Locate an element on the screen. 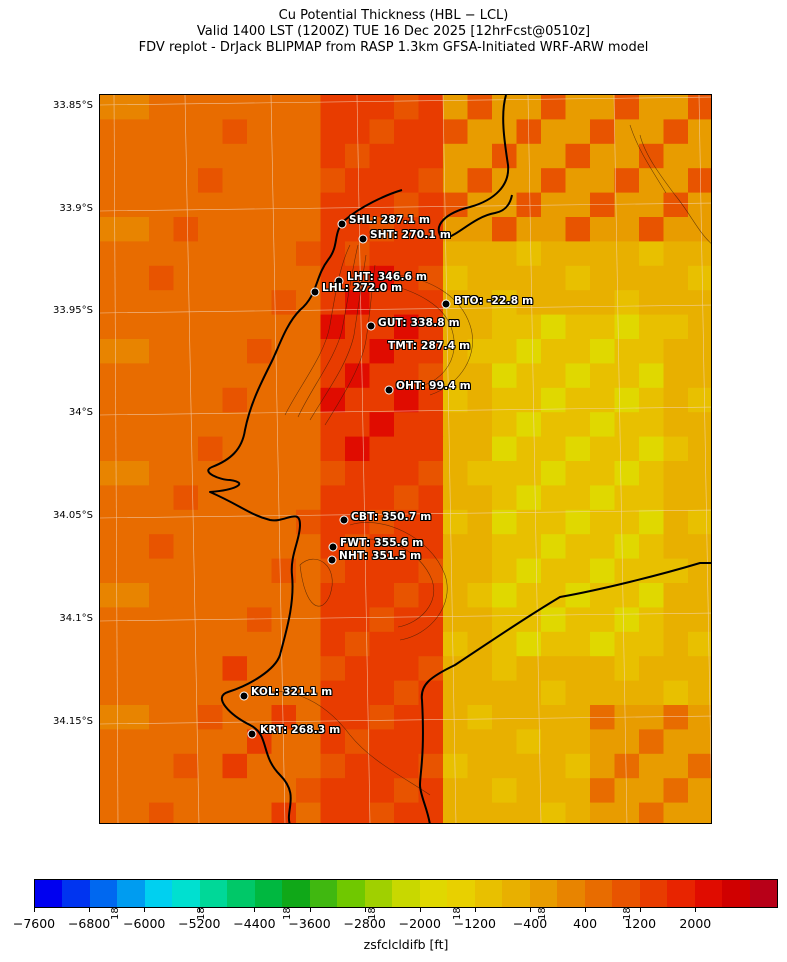 The image size is (787, 962). station-label: OHT: 99.4 m is located at coordinates (433, 386).